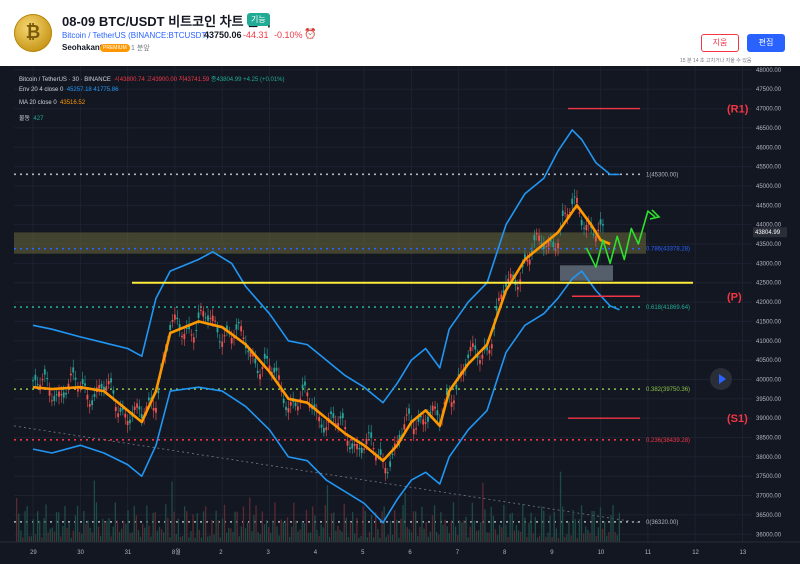 Image resolution: width=800 pixels, height=564 pixels. Describe the element at coordinates (310, 34) in the screenshot. I see `alarm-clock-icon: ⏰` at that location.